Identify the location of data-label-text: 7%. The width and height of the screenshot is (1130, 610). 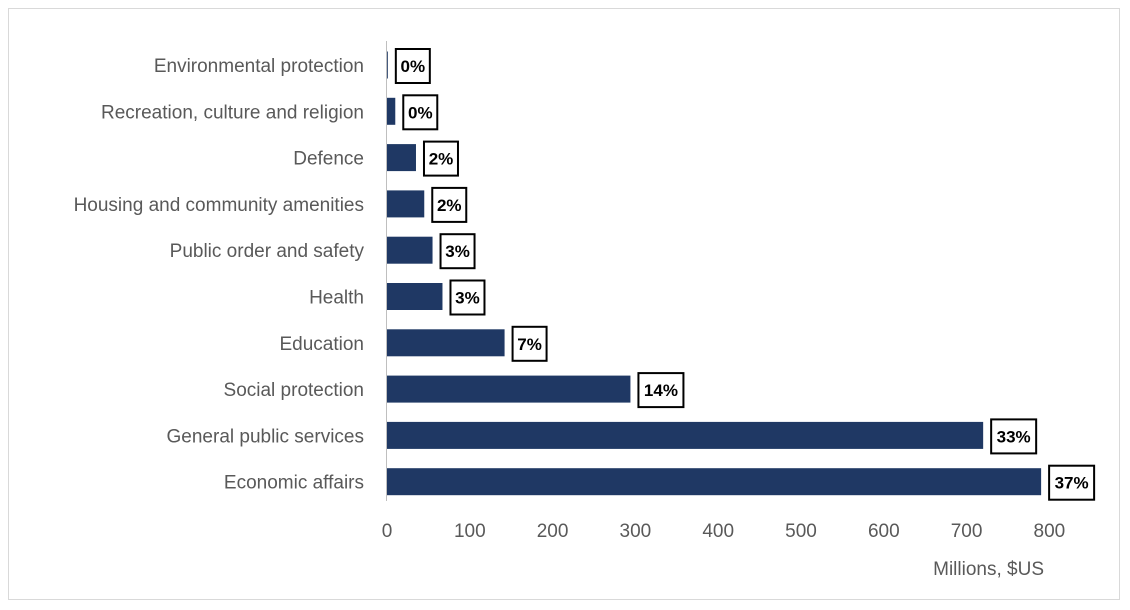
(529, 344).